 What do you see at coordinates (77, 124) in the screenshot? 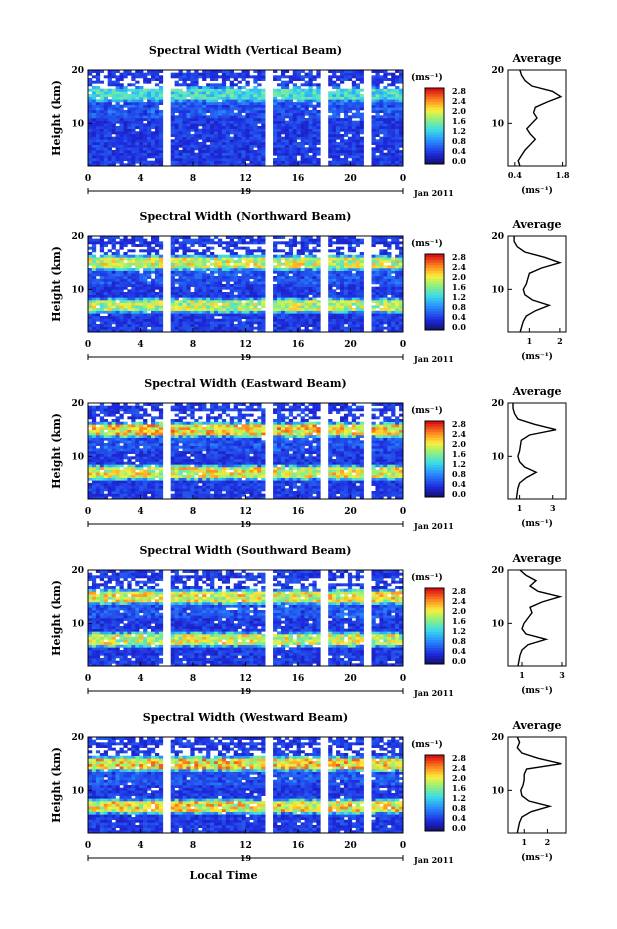
I see `y-tick-label: 10` at bounding box center [77, 124].